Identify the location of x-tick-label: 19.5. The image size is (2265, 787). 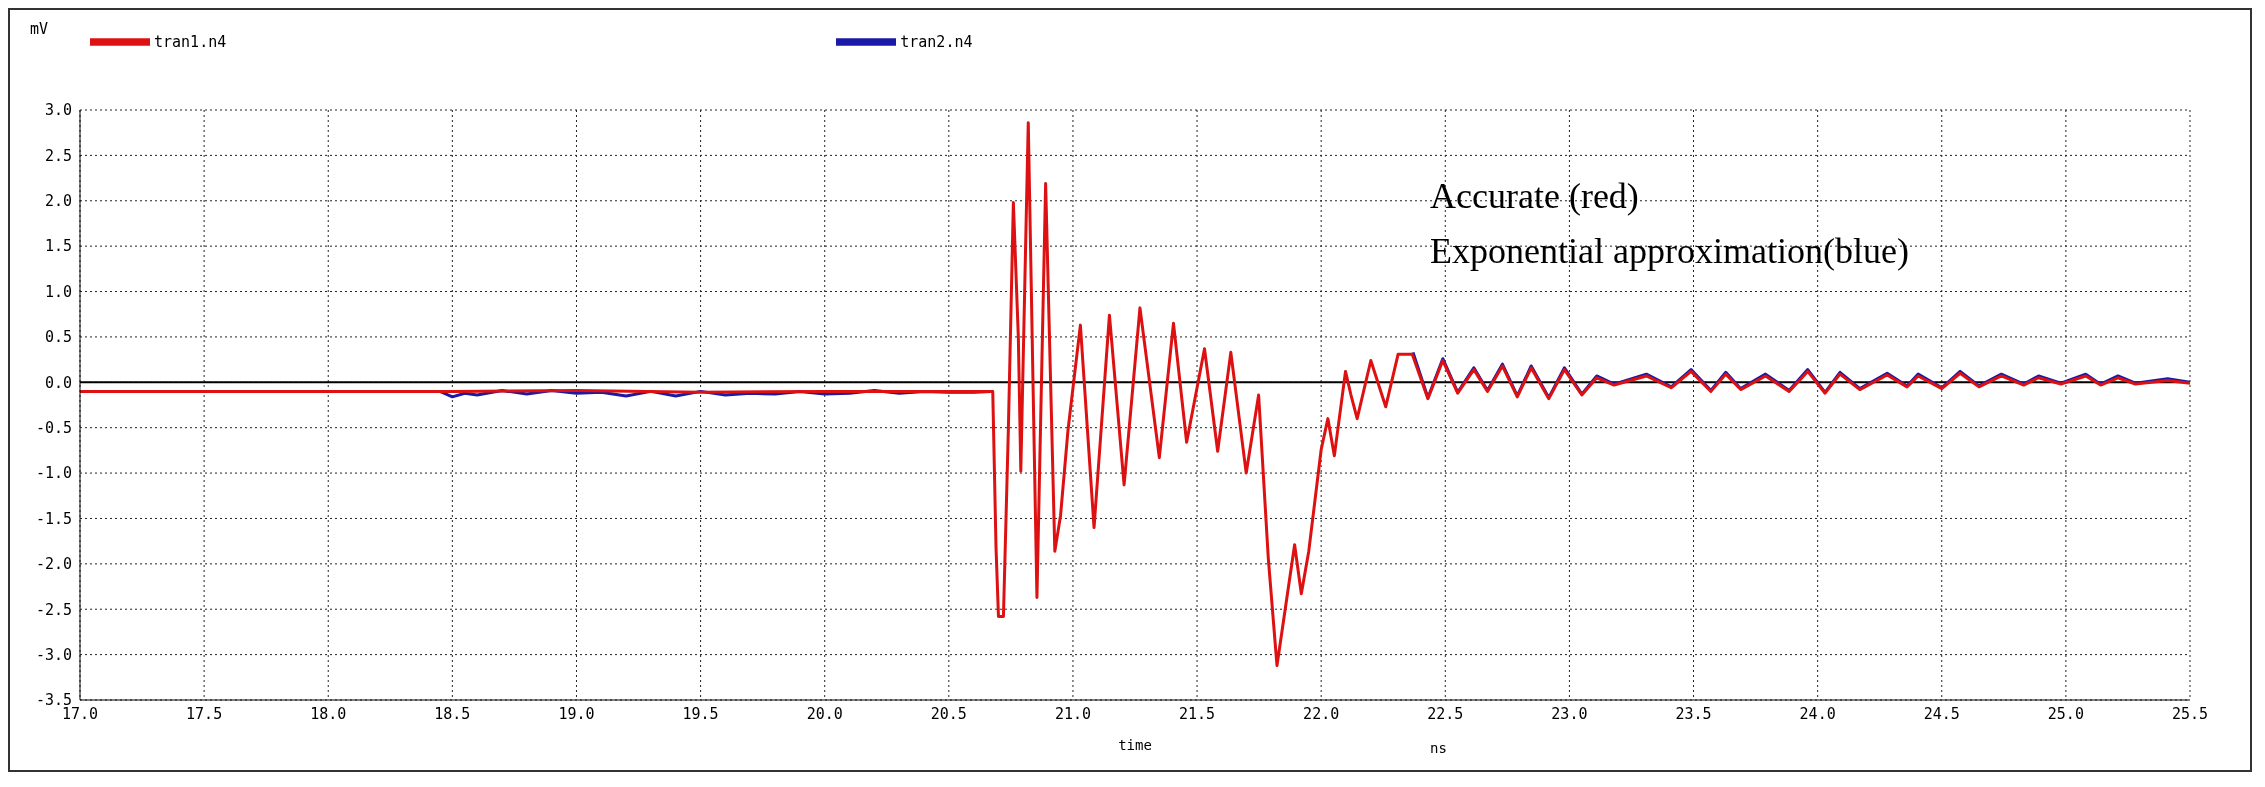
(700, 713).